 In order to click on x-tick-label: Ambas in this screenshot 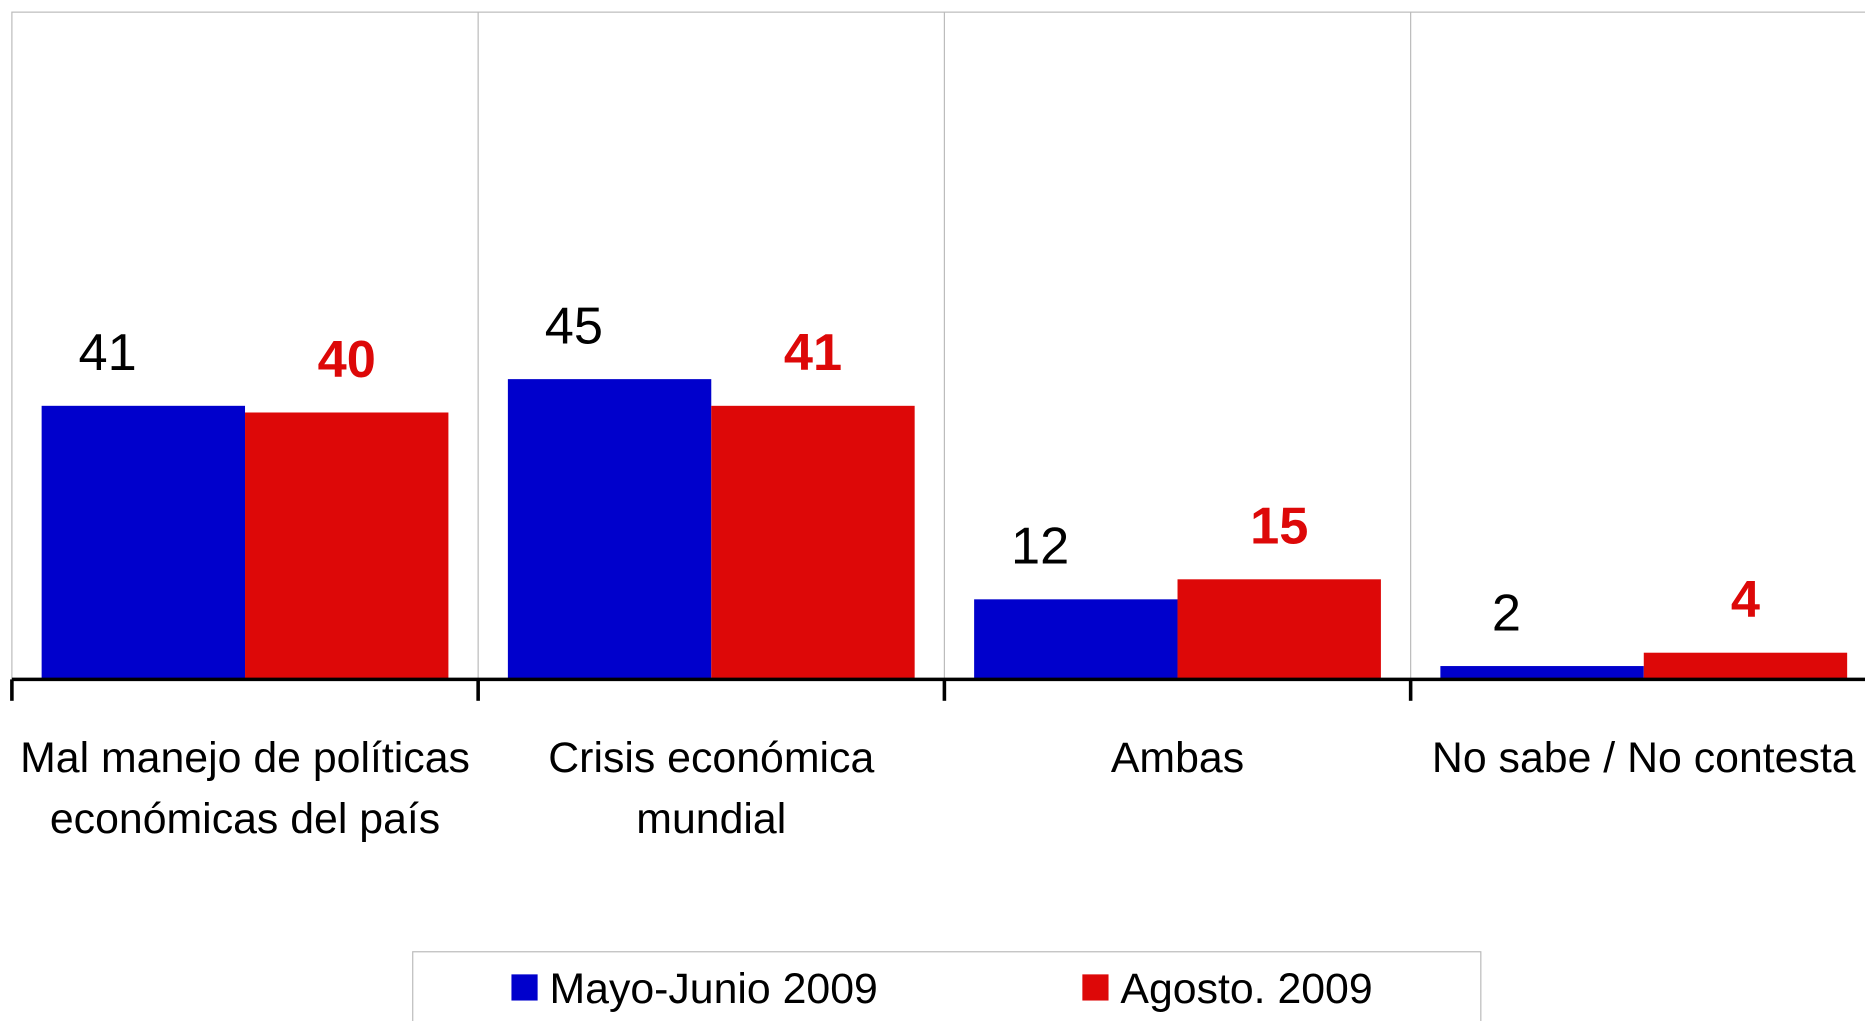, I will do `click(1177, 757)`.